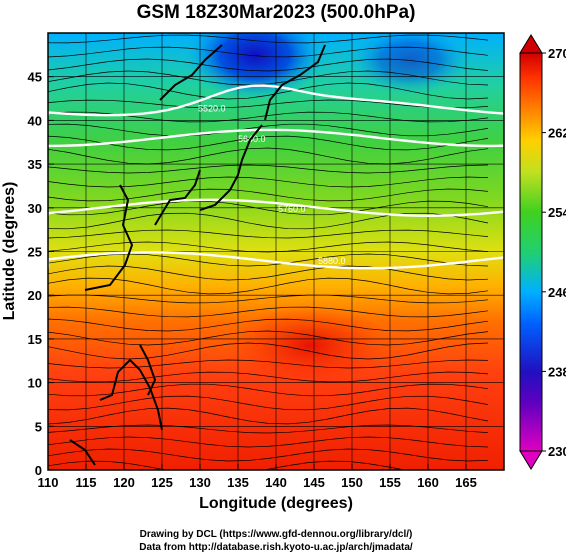 The image size is (566, 554). What do you see at coordinates (276, 12) in the screenshot?
I see `chart-title: GSM 18Z30Mar2023 (500.0hPa)` at bounding box center [276, 12].